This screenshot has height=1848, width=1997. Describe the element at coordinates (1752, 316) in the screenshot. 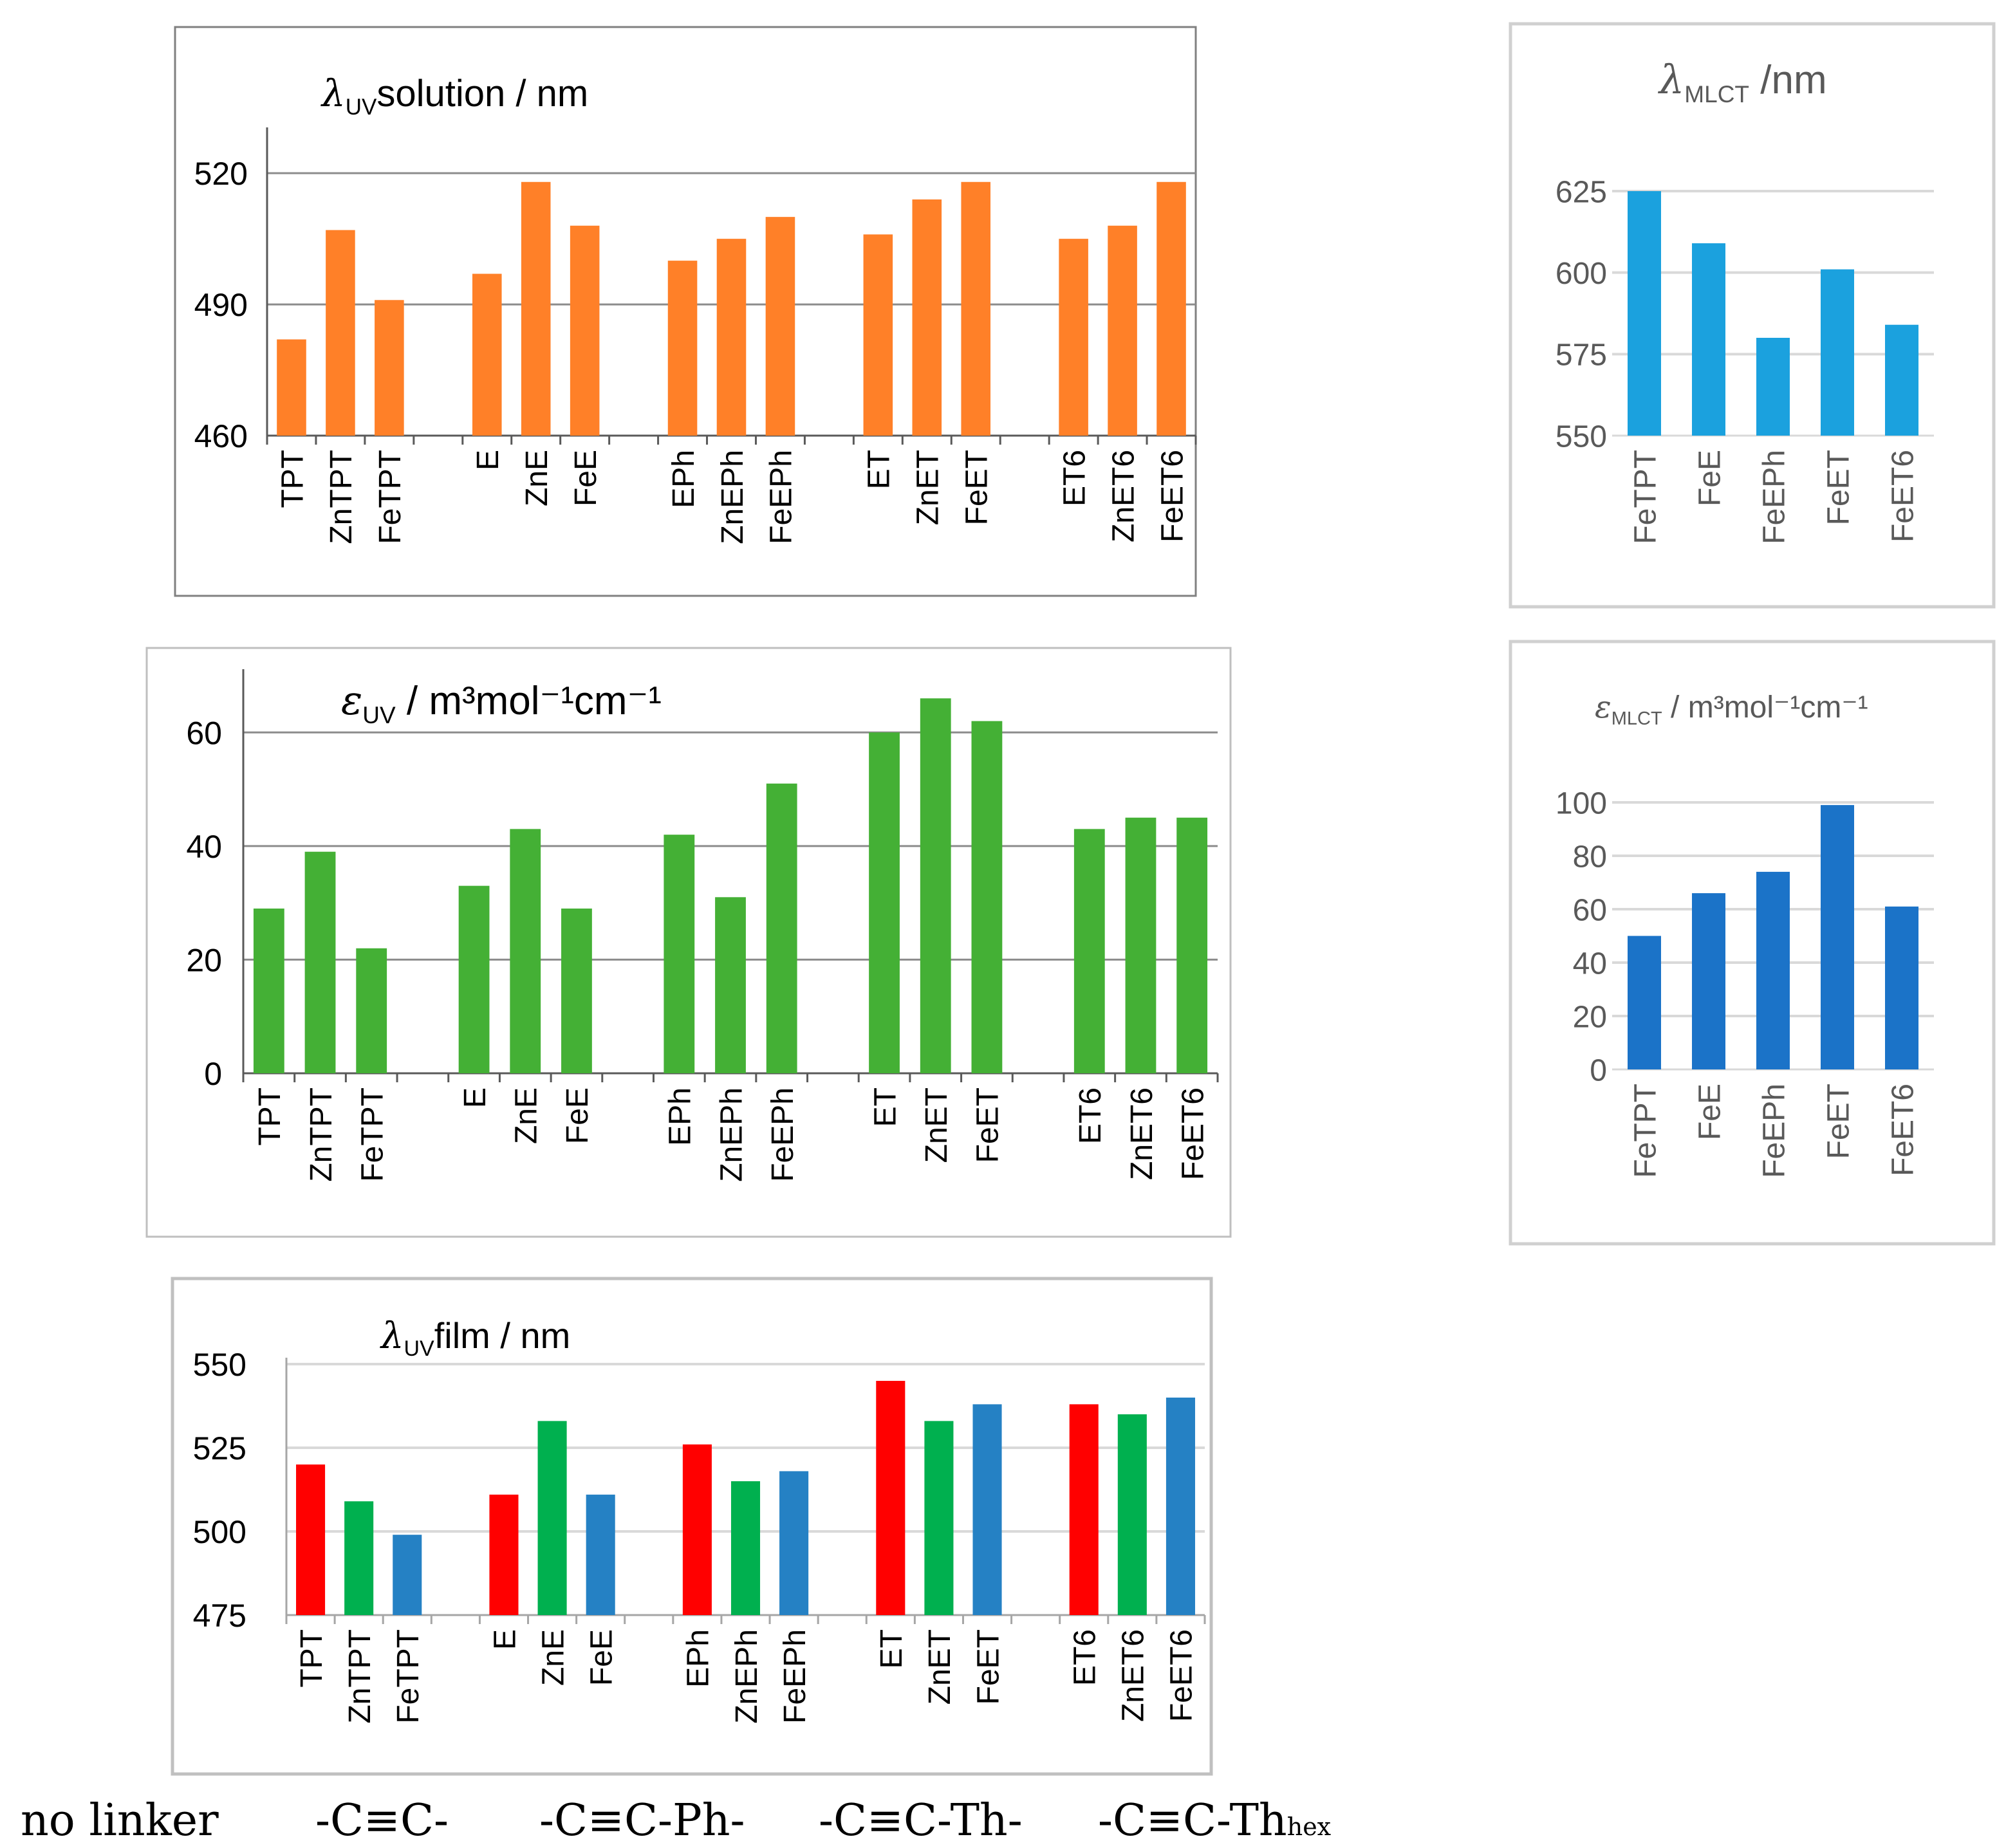

I see `chart-frame` at that location.